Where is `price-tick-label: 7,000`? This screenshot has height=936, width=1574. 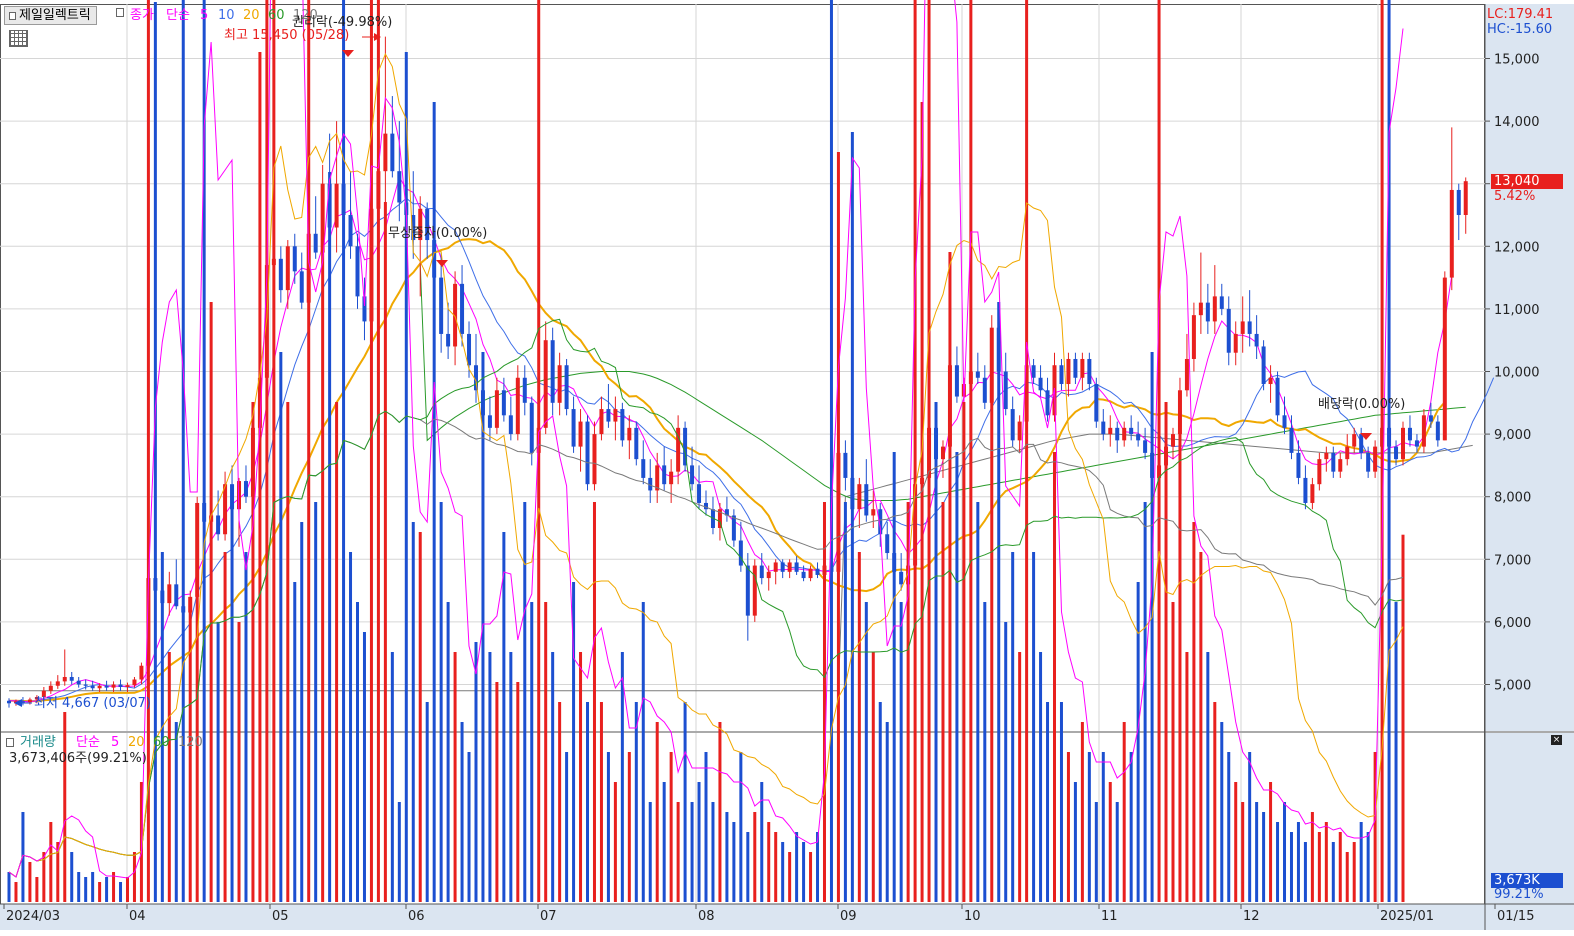 price-tick-label: 7,000 is located at coordinates (1512, 560).